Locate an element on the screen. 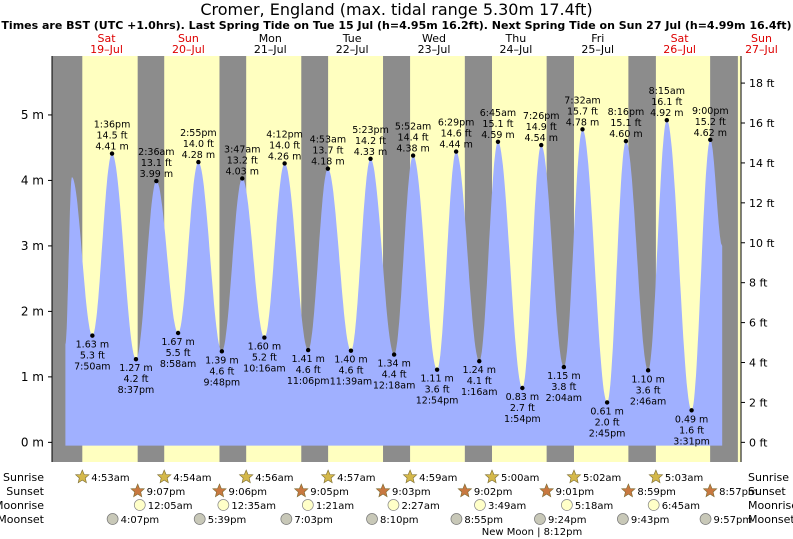 Image resolution: width=793 pixels, height=539 pixels. left-tick-label: 5 m is located at coordinates (32, 115).